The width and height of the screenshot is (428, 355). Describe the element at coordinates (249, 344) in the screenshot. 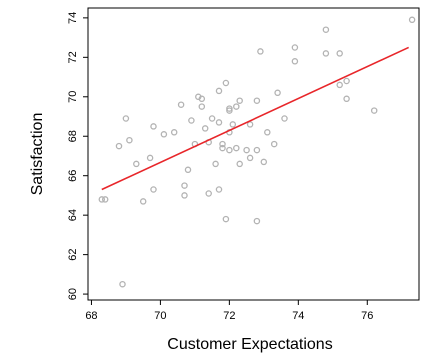

I see `x-axis-title: Customer Expectations` at that location.